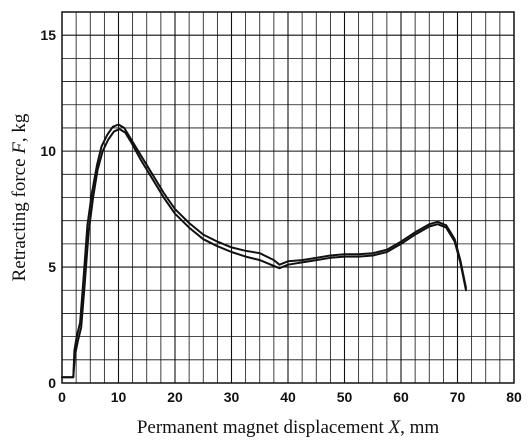 This screenshot has width=529, height=441. Describe the element at coordinates (48, 35) in the screenshot. I see `y-tick-label: 15` at that location.